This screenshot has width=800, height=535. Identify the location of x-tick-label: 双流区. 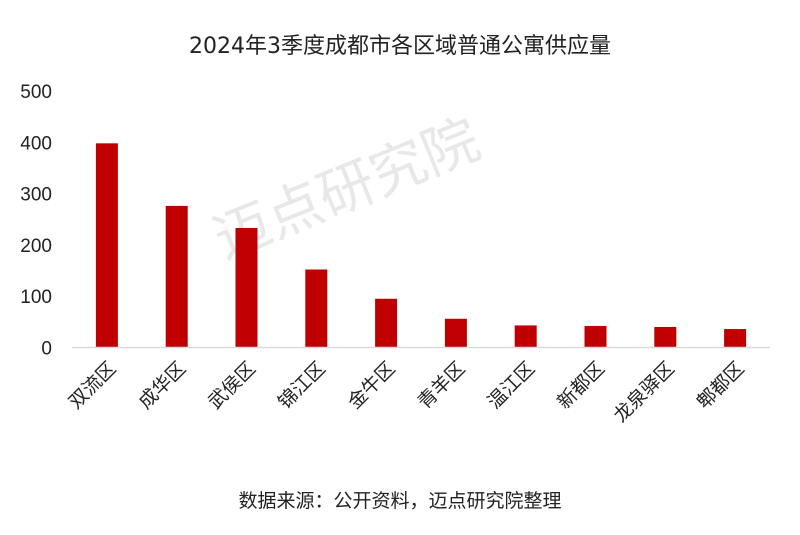
(93, 385).